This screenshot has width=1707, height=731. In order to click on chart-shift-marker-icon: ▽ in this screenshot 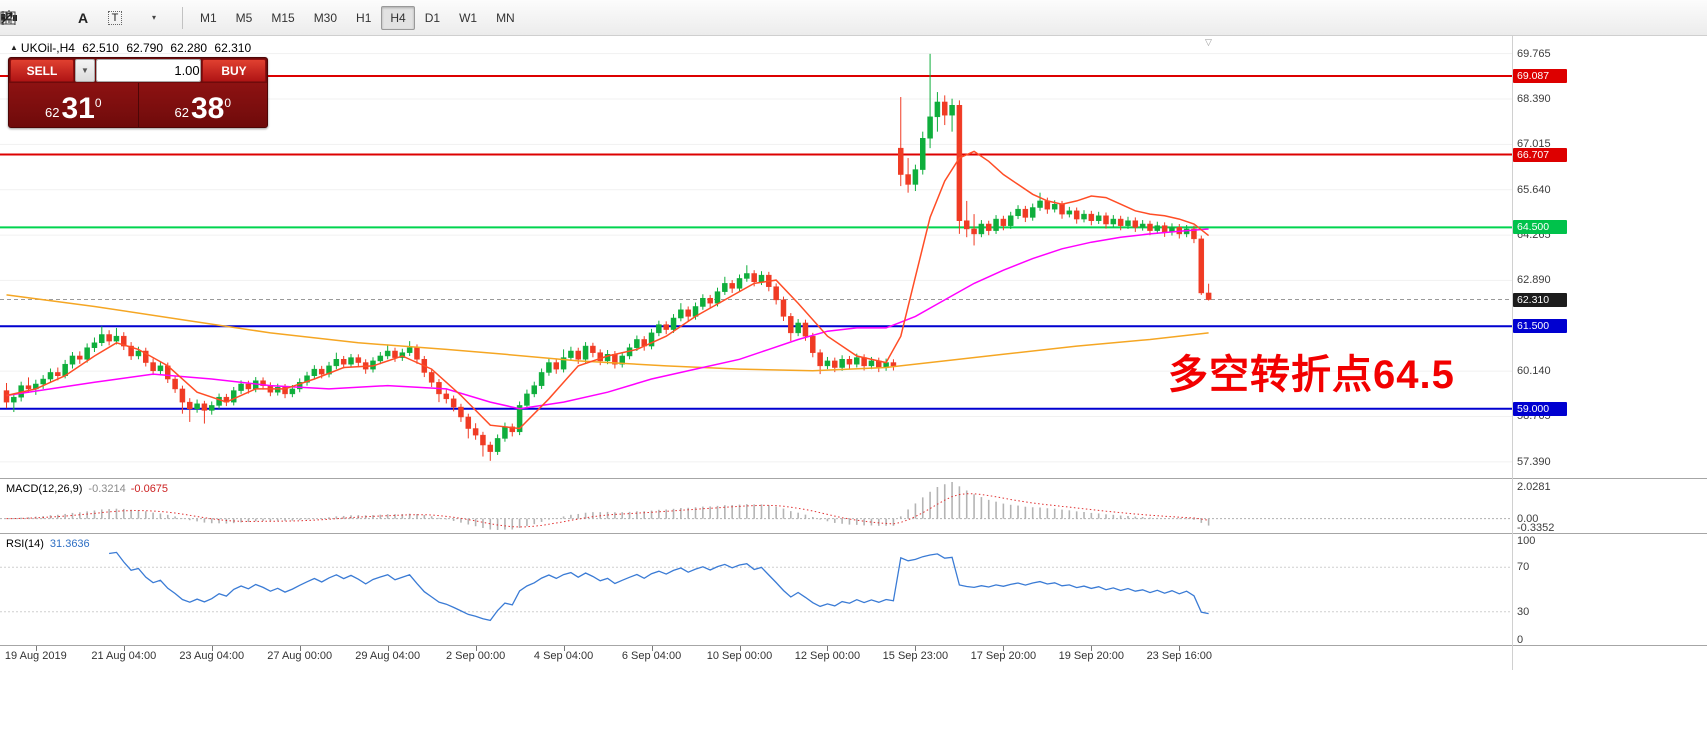, I will do `click(1208, 42)`.